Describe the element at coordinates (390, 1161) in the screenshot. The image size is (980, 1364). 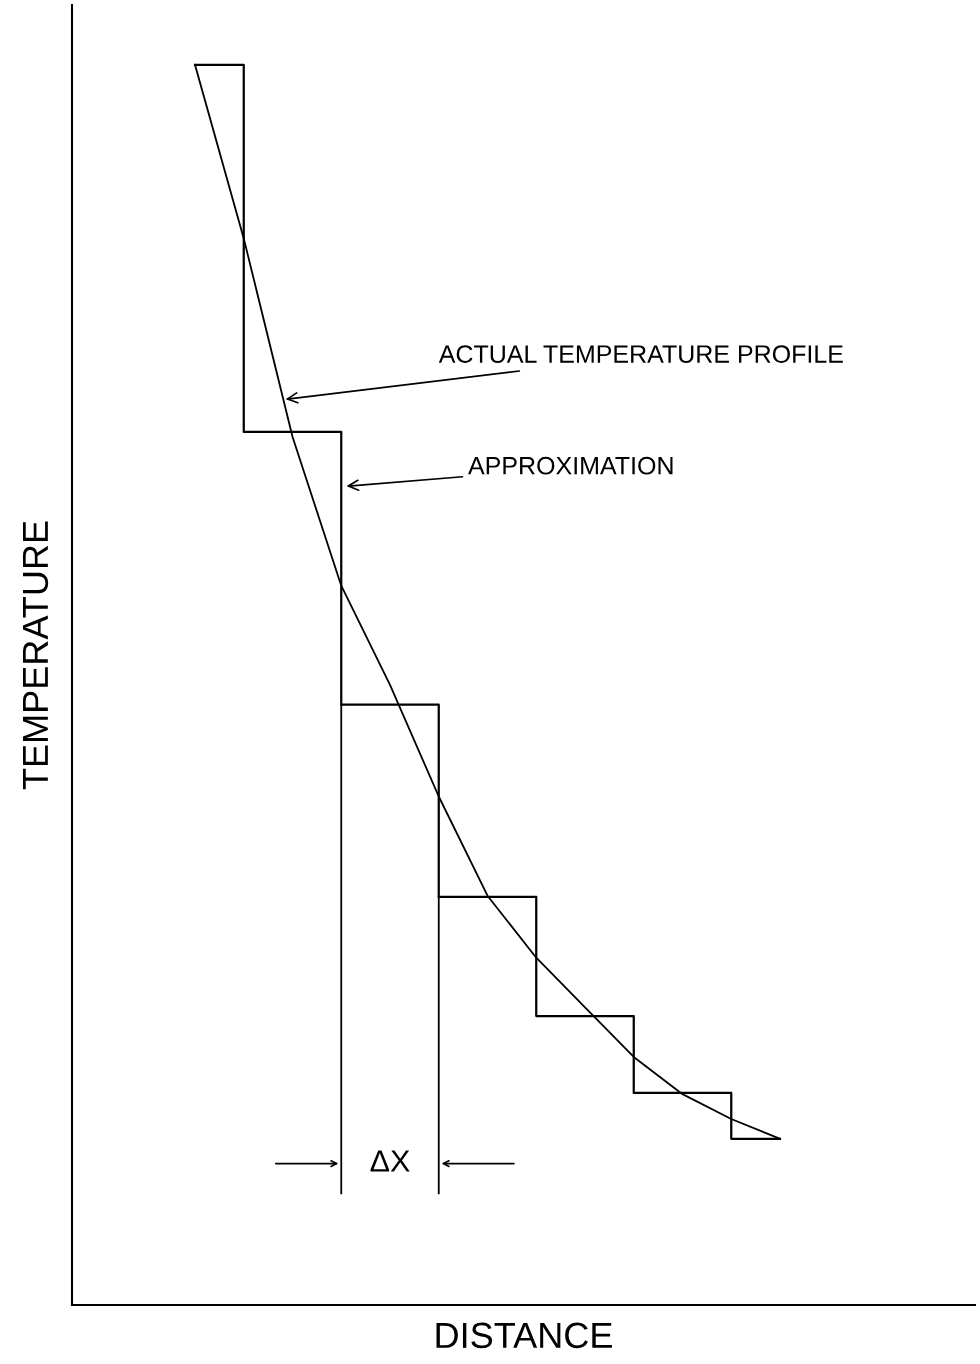
I see `annotation: ΔX` at that location.